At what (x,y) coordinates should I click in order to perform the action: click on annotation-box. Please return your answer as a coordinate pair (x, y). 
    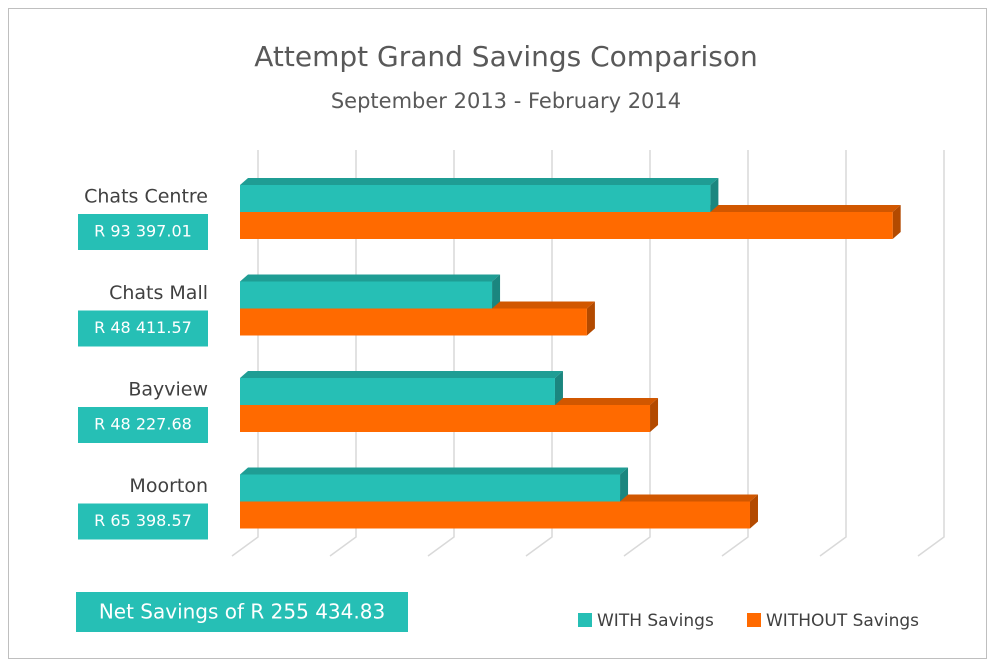
    Looking at the image, I should click on (242, 612).